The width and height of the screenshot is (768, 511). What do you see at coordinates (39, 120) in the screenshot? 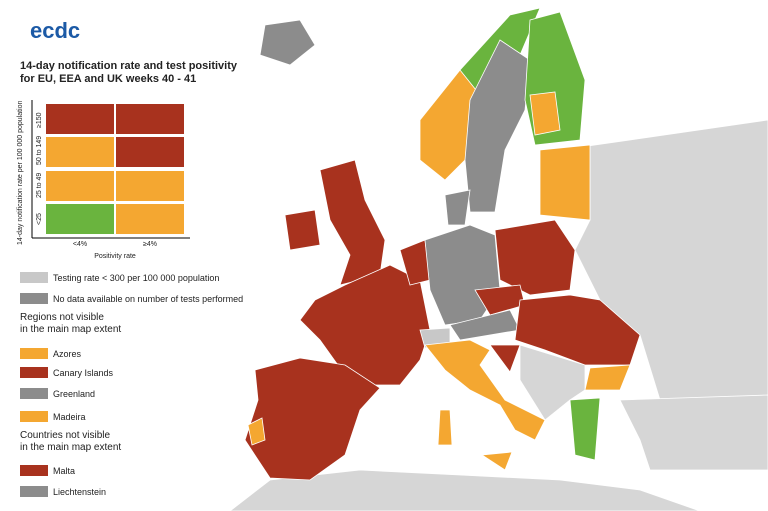
I see `row-label: ≥150` at bounding box center [39, 120].